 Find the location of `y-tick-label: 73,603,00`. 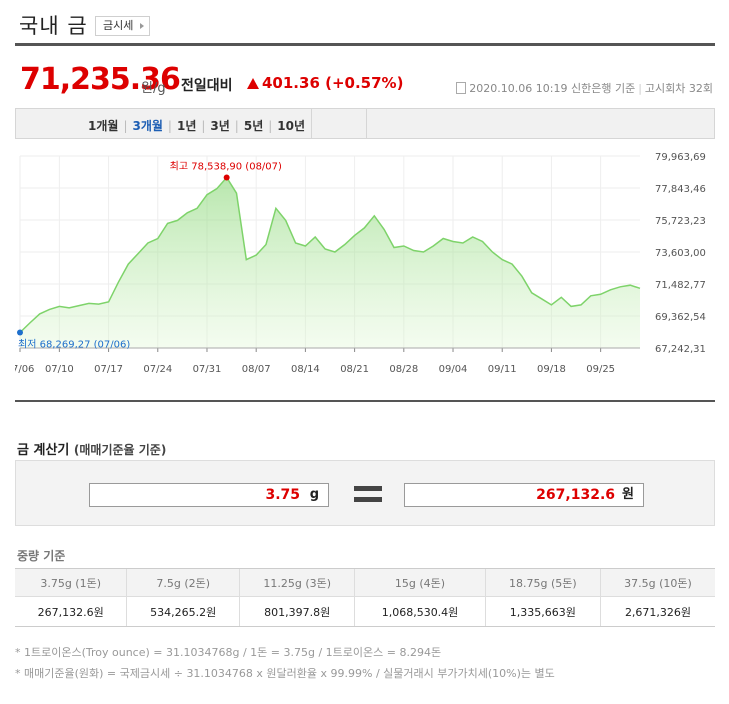

y-tick-label: 73,603,00 is located at coordinates (680, 253).